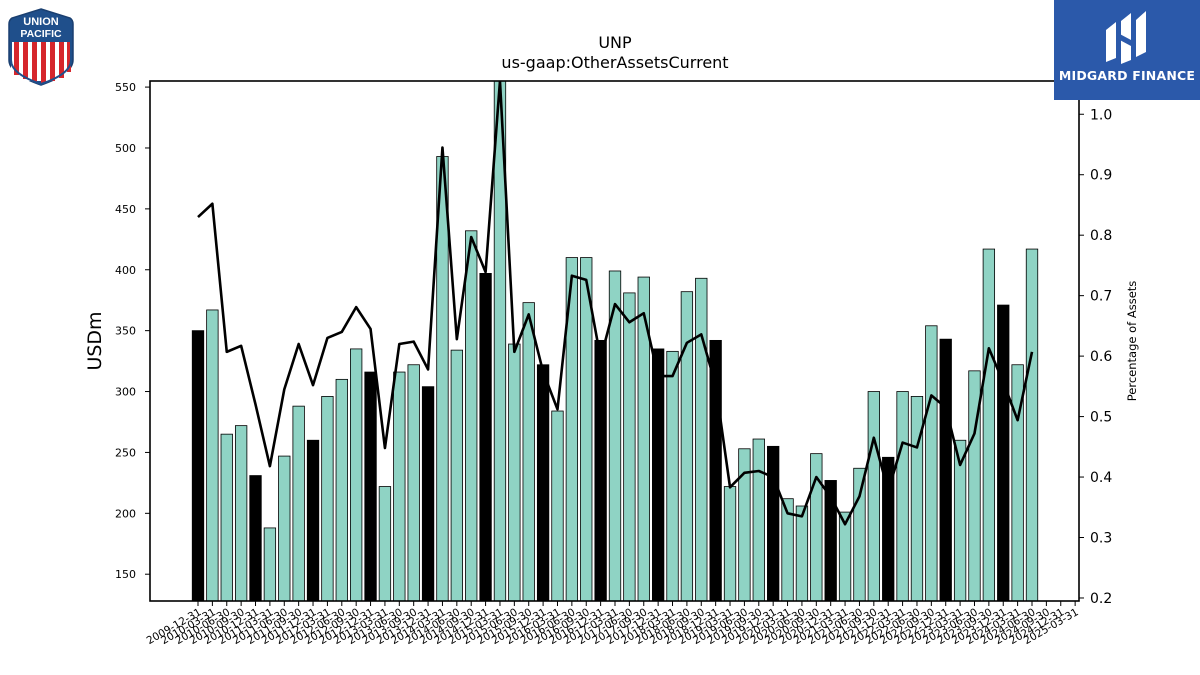 The height and width of the screenshot is (675, 1200). What do you see at coordinates (125, 148) in the screenshot?
I see `y-tick-label: 500` at bounding box center [125, 148].